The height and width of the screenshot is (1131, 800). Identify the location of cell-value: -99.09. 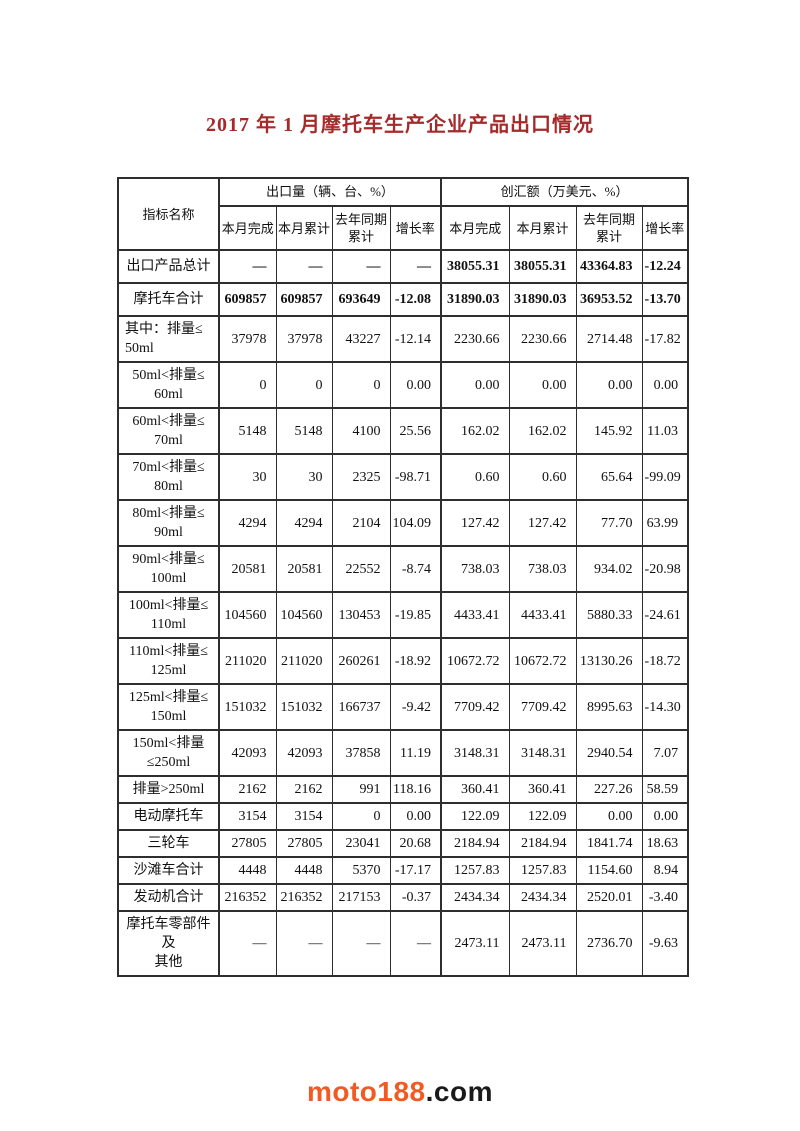
(665, 477).